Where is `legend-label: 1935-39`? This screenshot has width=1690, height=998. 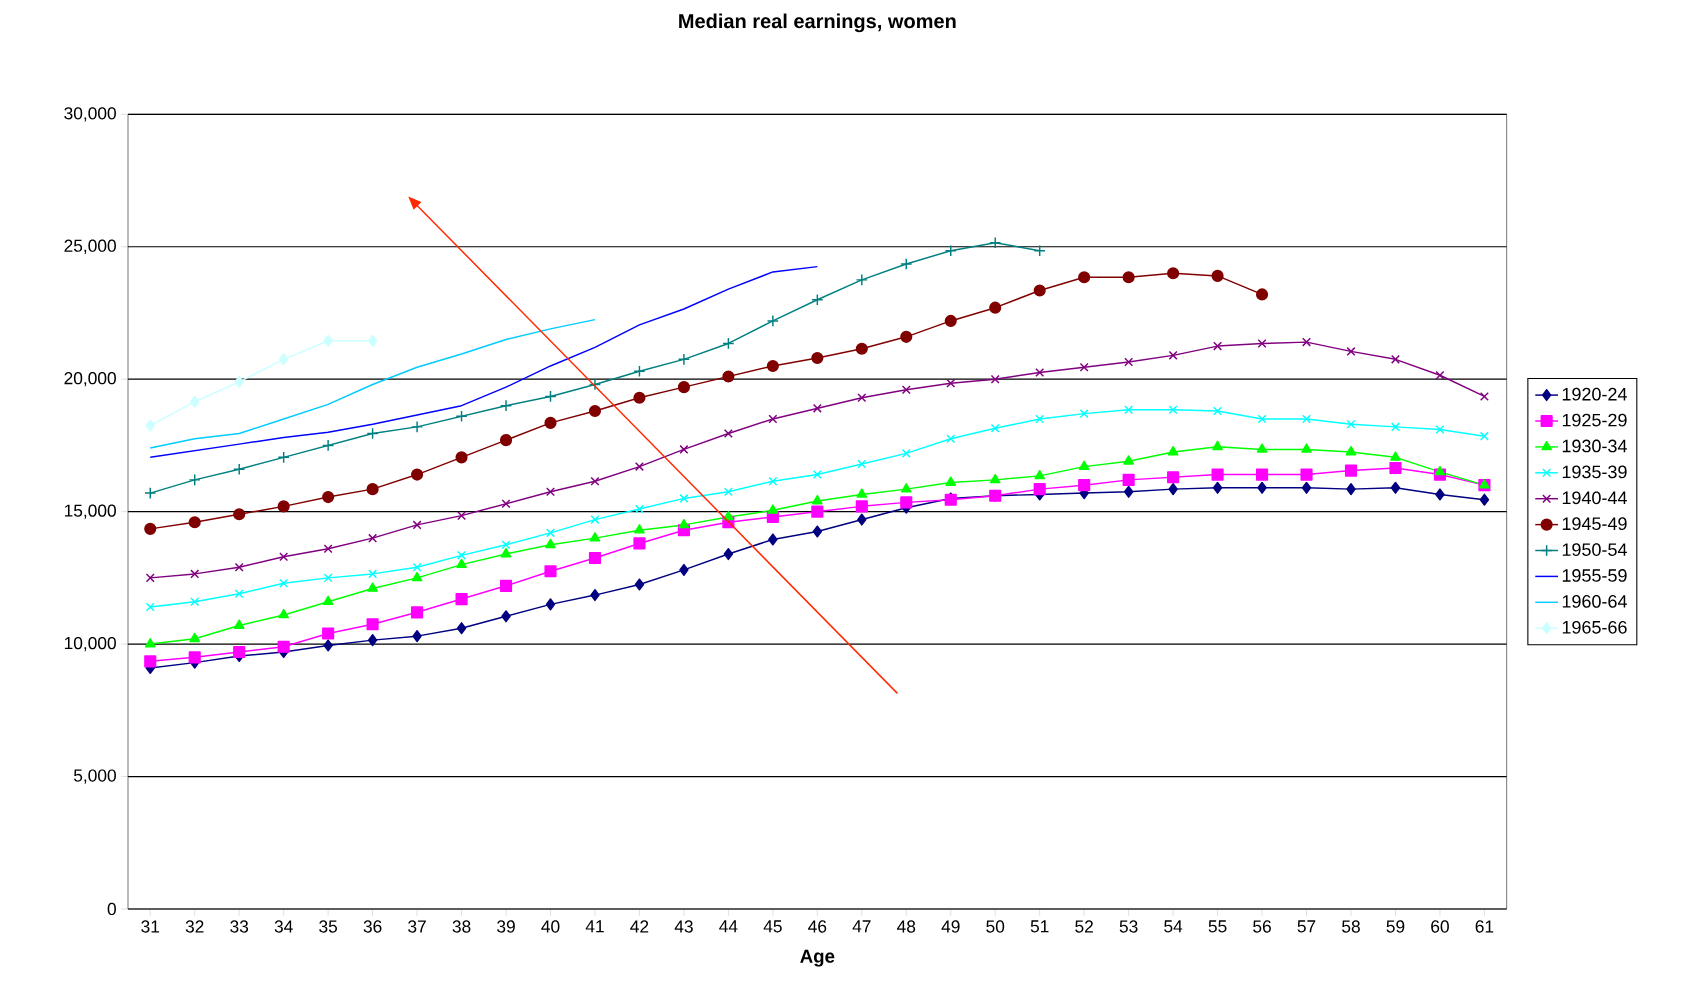 legend-label: 1935-39 is located at coordinates (1594, 472).